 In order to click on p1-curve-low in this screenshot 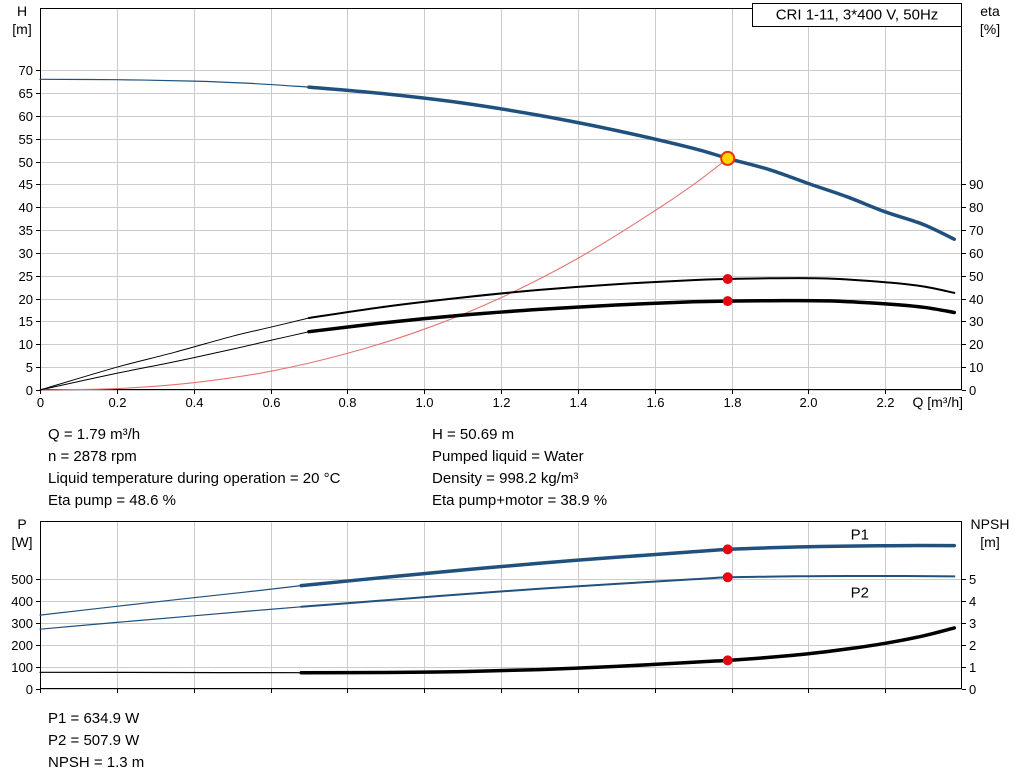, I will do `click(170, 600)`.